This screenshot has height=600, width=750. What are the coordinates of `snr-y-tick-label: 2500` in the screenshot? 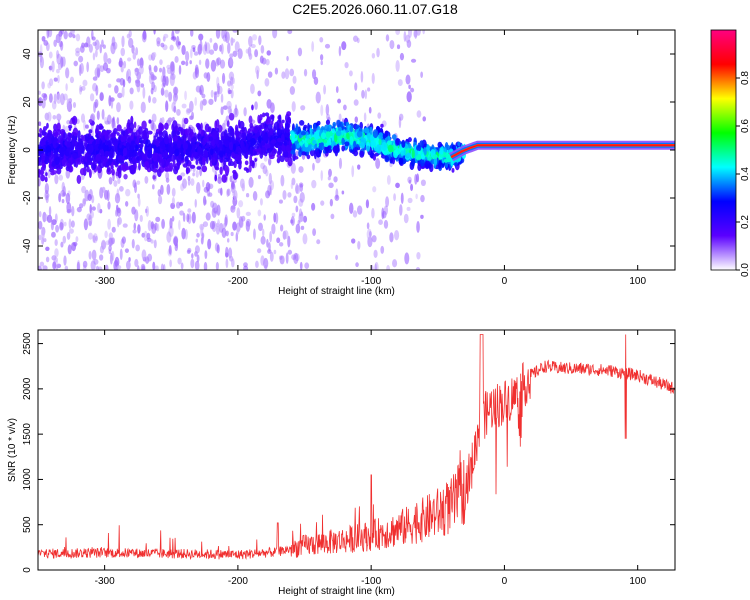 It's located at (27, 343).